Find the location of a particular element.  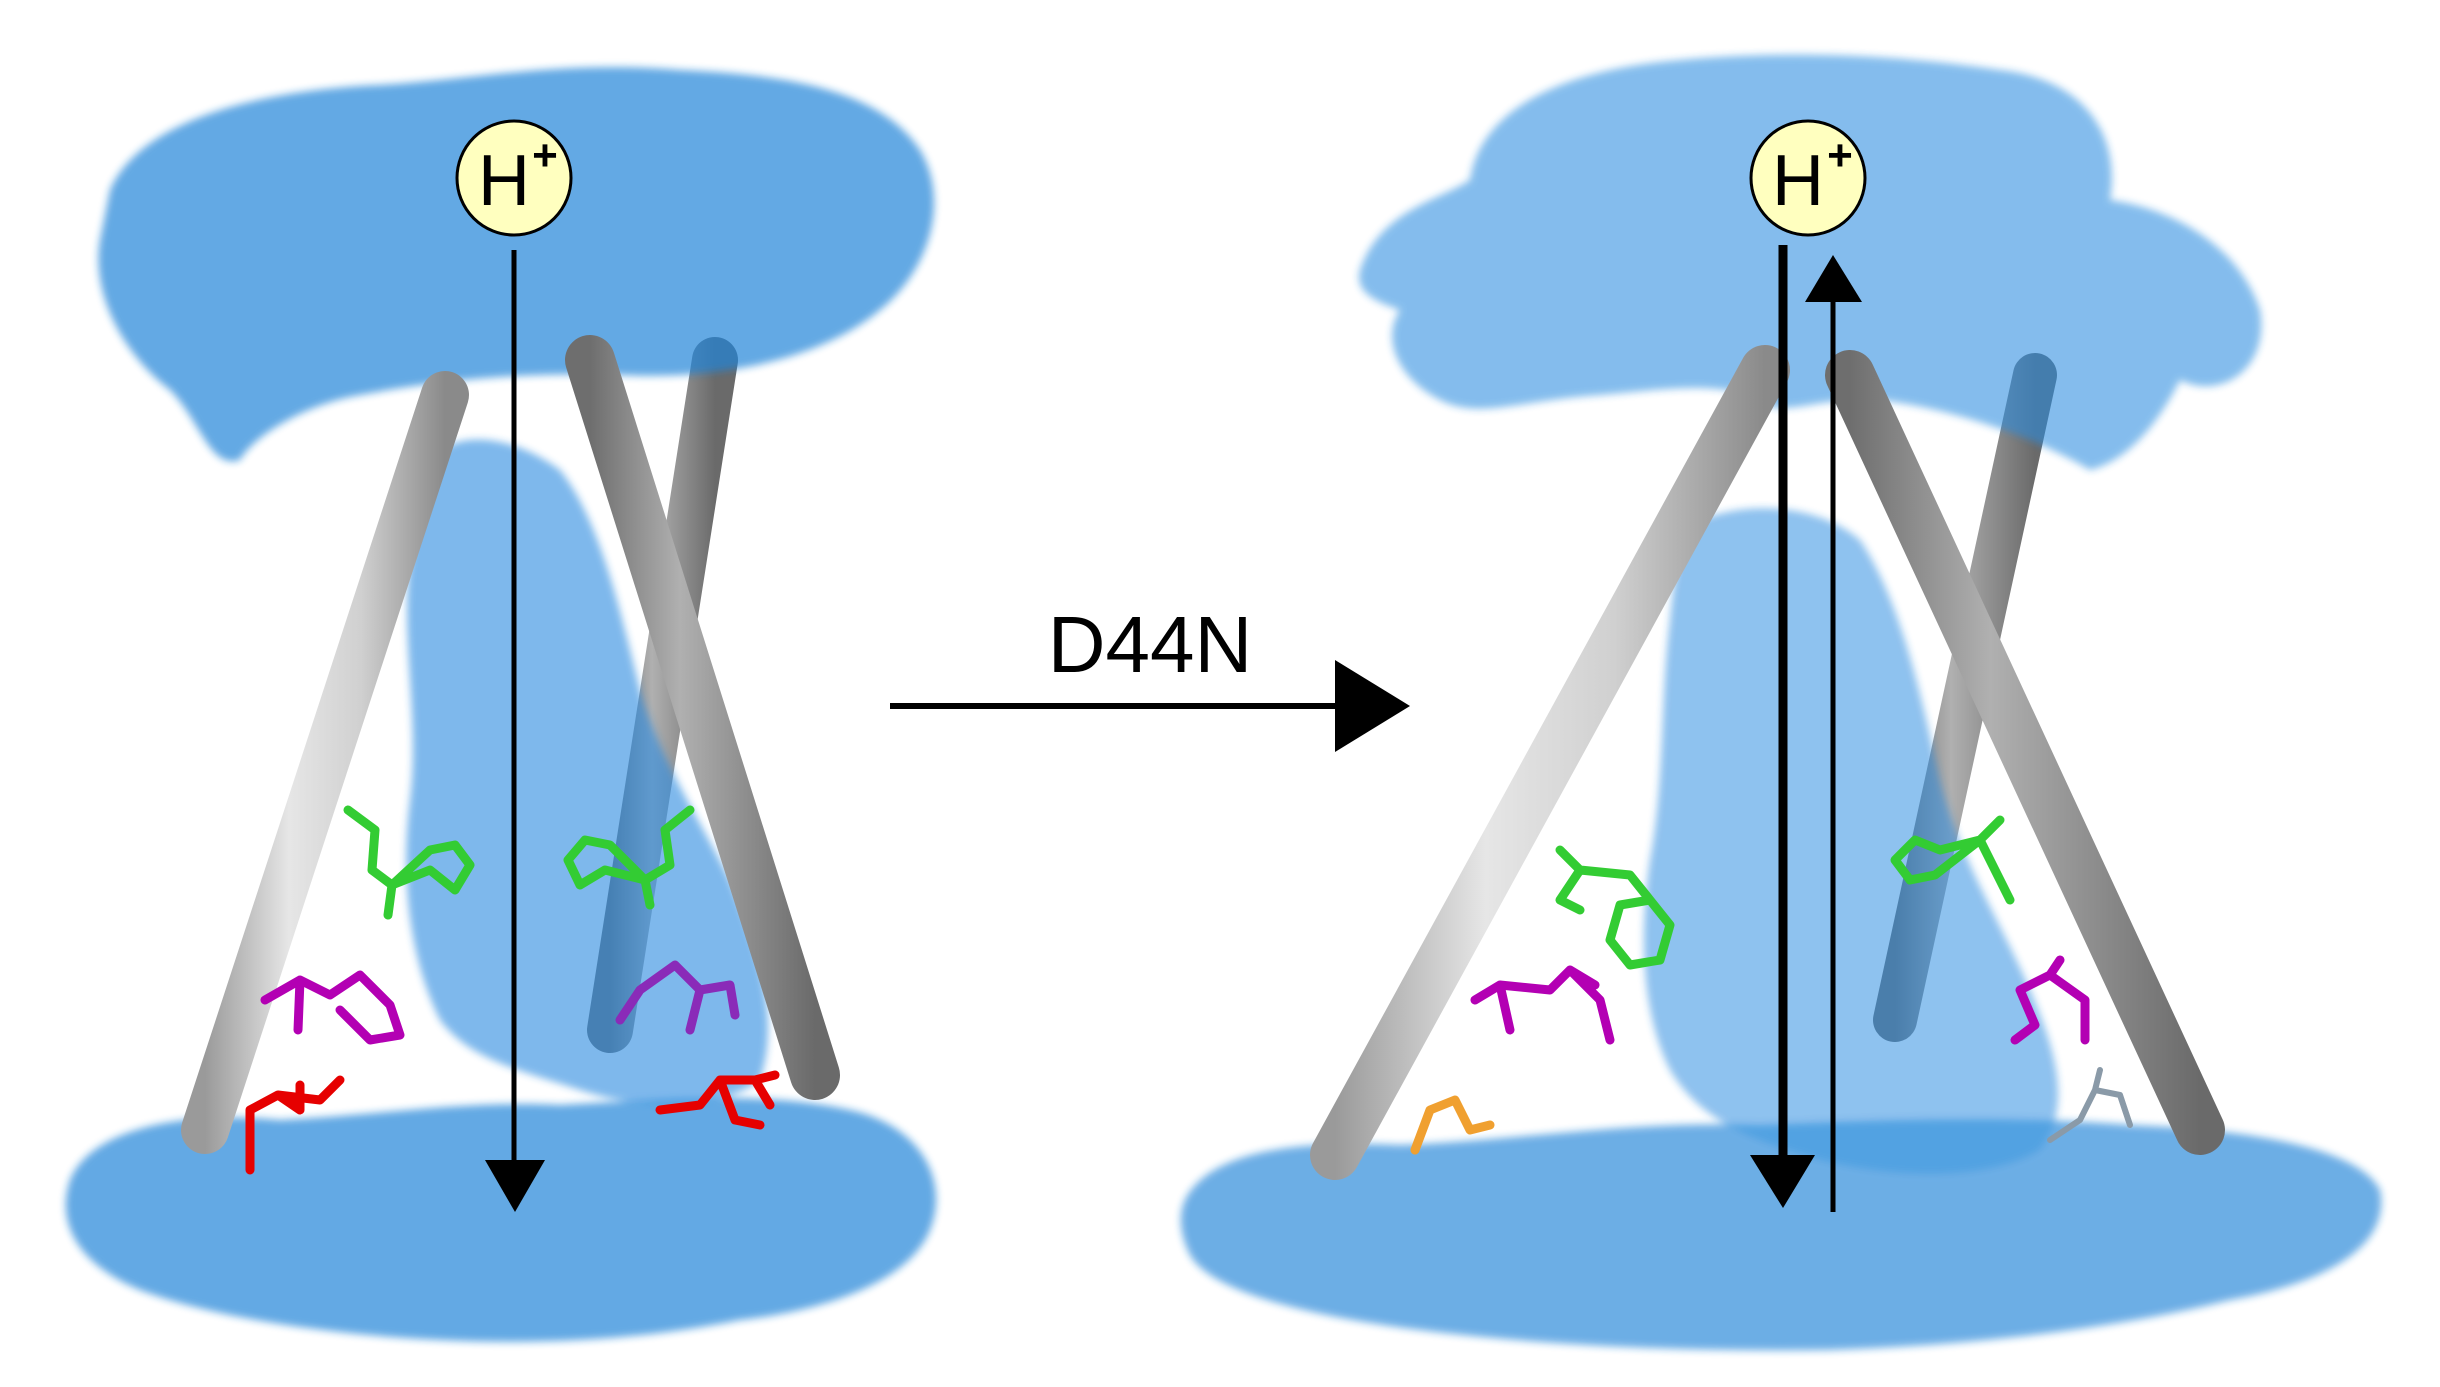

residue-orange is located at coordinates (1452, 1125).